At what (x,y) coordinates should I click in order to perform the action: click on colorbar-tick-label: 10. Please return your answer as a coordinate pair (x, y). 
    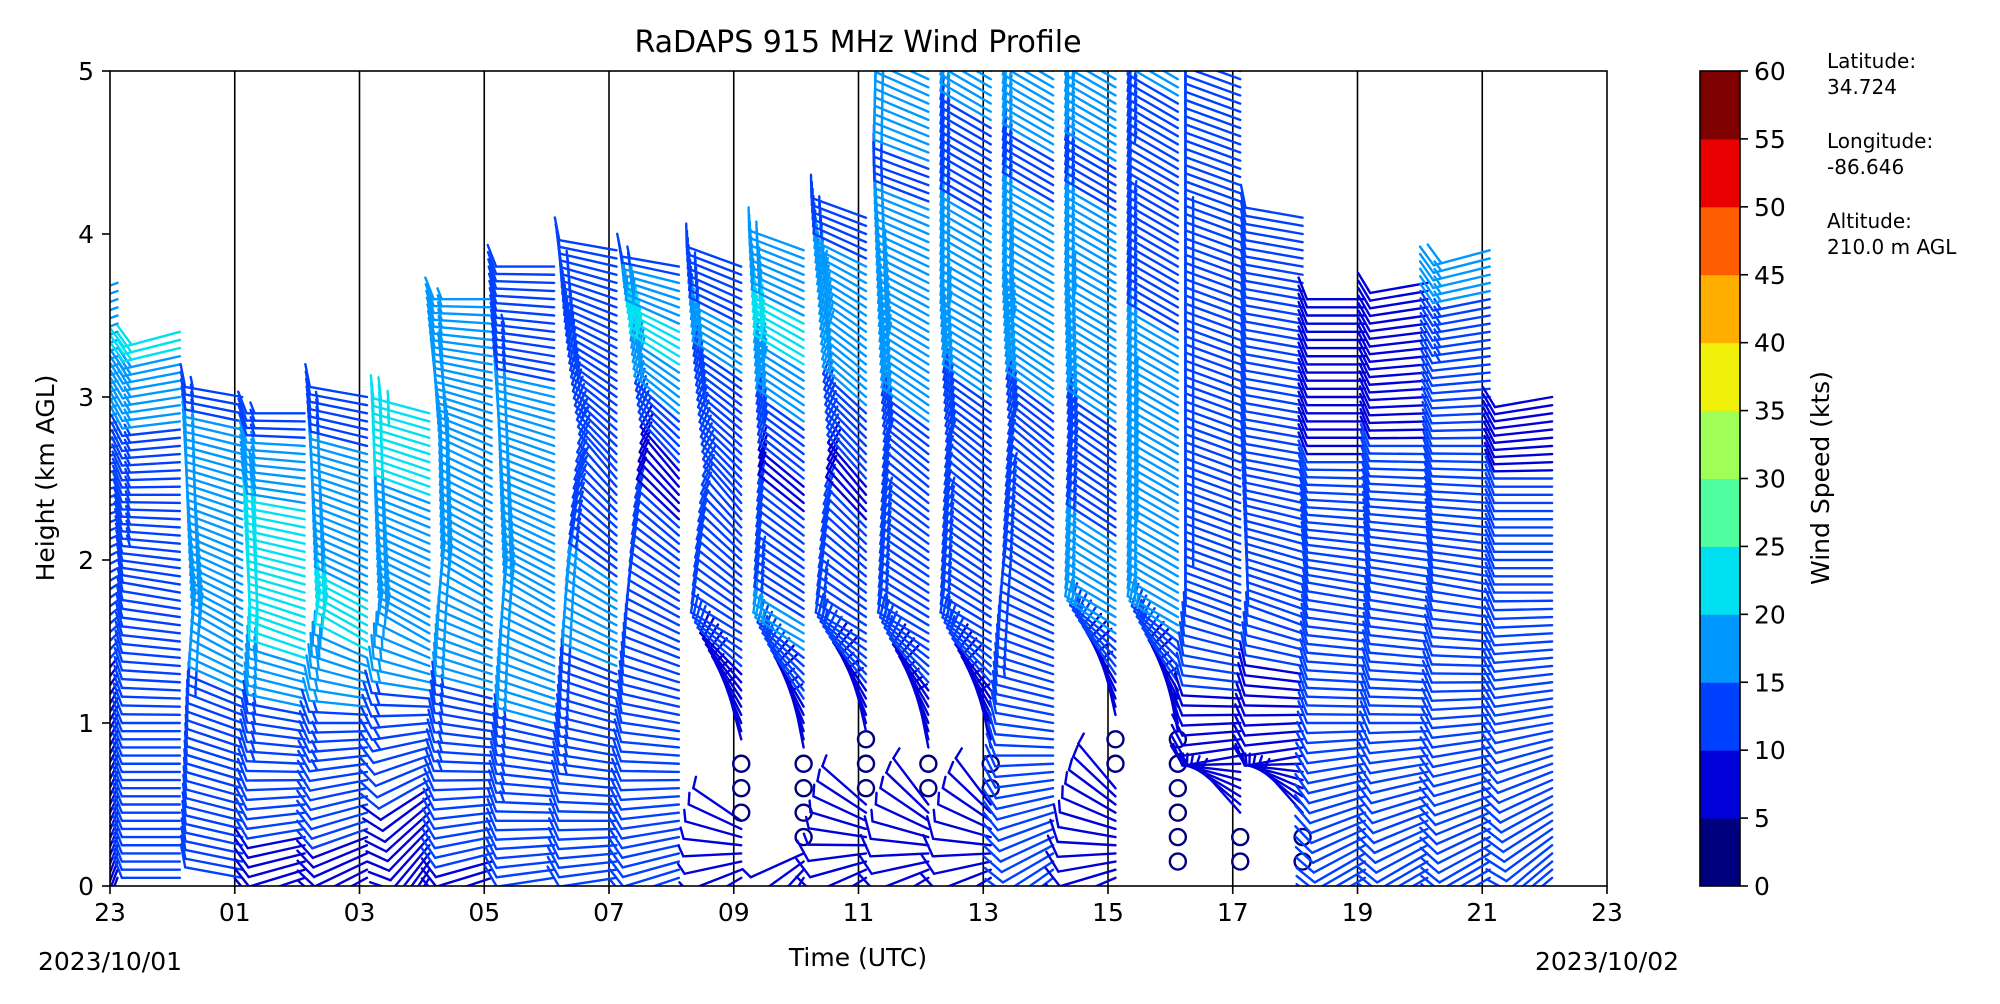
    Looking at the image, I should click on (1770, 750).